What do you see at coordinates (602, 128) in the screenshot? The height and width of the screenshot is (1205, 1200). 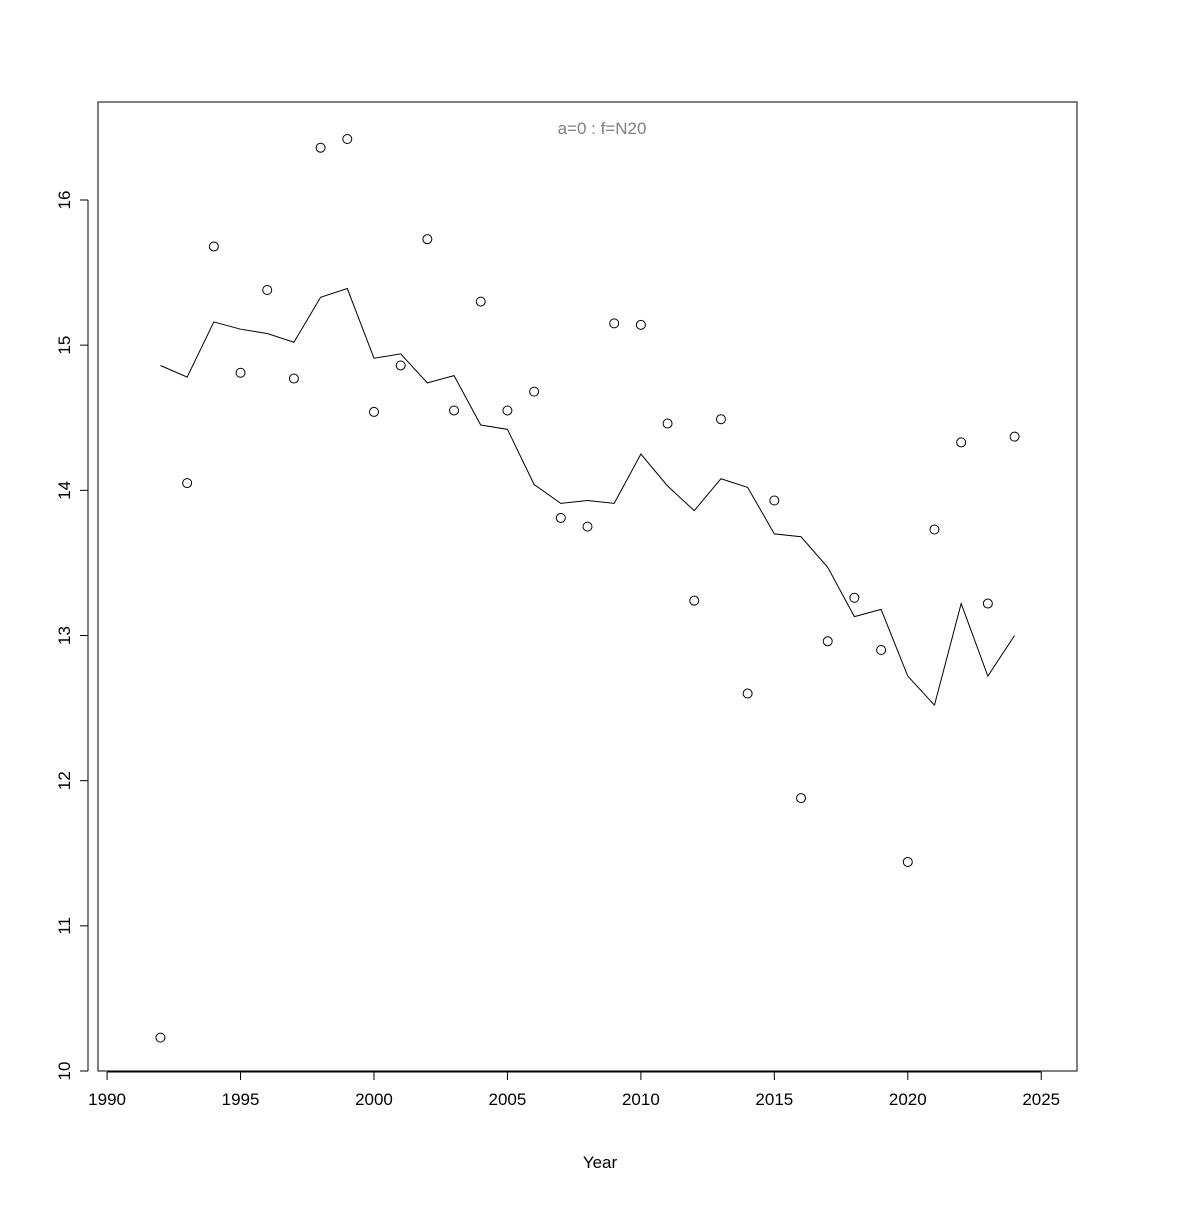 I see `chart-title: a=0 : f=N20` at bounding box center [602, 128].